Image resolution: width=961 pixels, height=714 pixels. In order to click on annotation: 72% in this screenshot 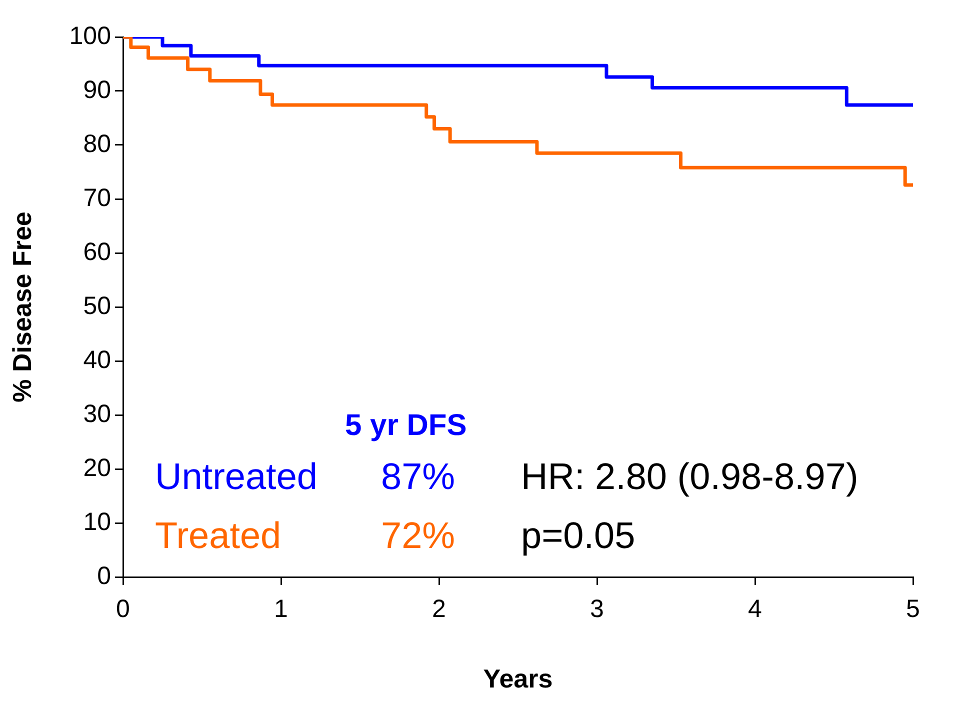, I will do `click(418, 535)`.